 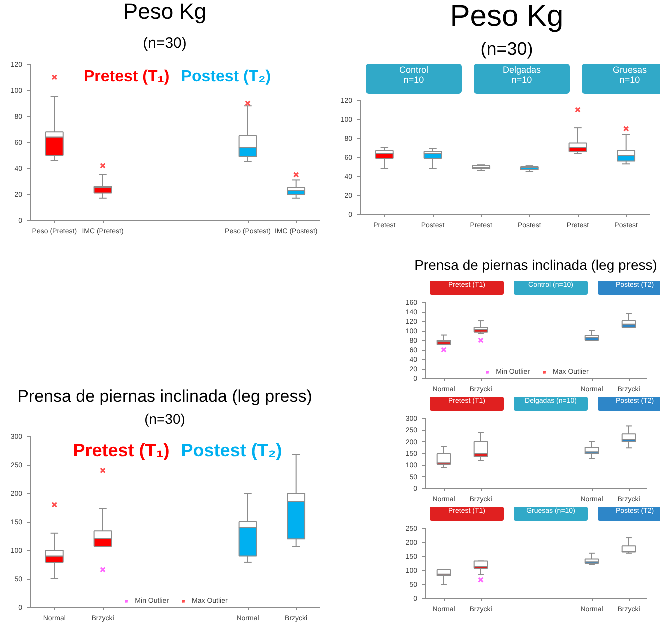 I want to click on text: Delgadas n=10, so click(x=522, y=75).